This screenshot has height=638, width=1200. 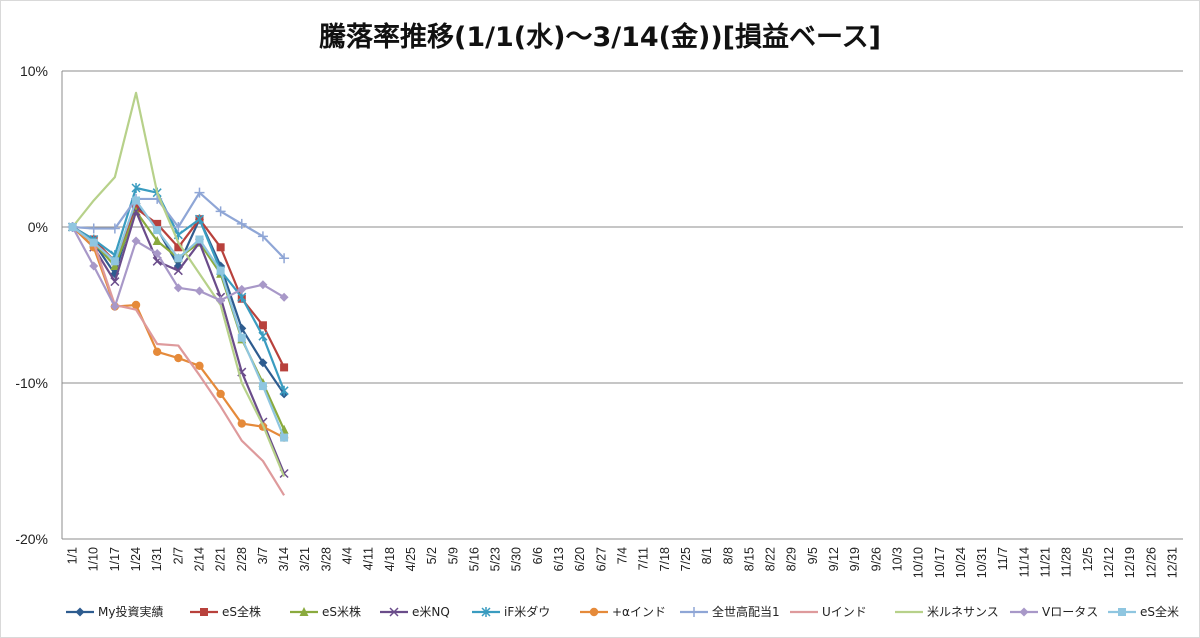 What do you see at coordinates (341, 611) in the screenshot?
I see `legend-label: eS米株` at bounding box center [341, 611].